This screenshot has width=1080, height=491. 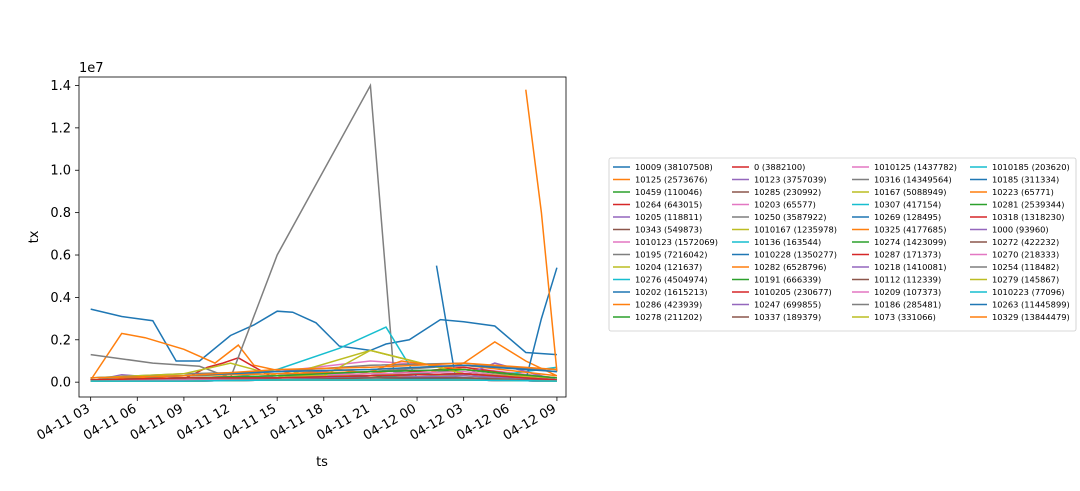 I want to click on y-tick-label: 0.2, so click(x=60, y=340).